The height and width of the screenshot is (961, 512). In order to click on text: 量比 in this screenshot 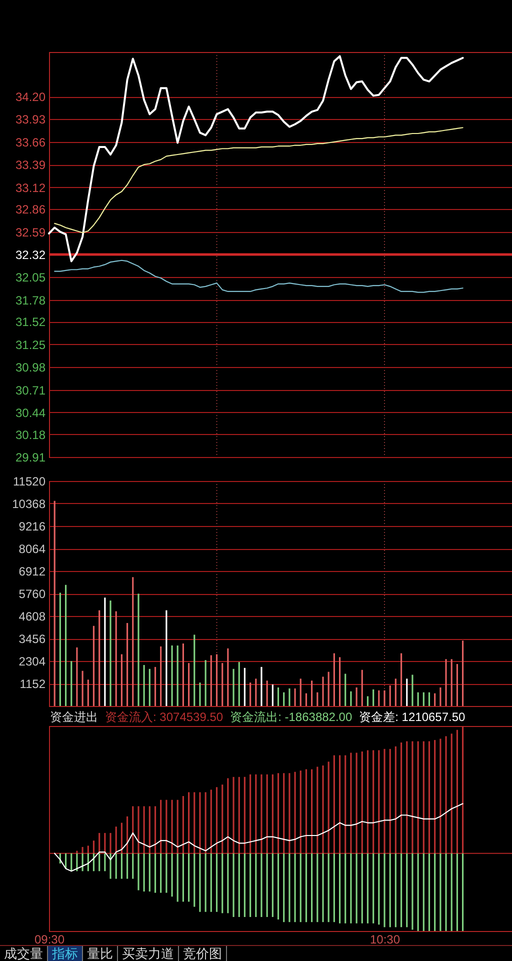, I will do `click(100, 953)`.